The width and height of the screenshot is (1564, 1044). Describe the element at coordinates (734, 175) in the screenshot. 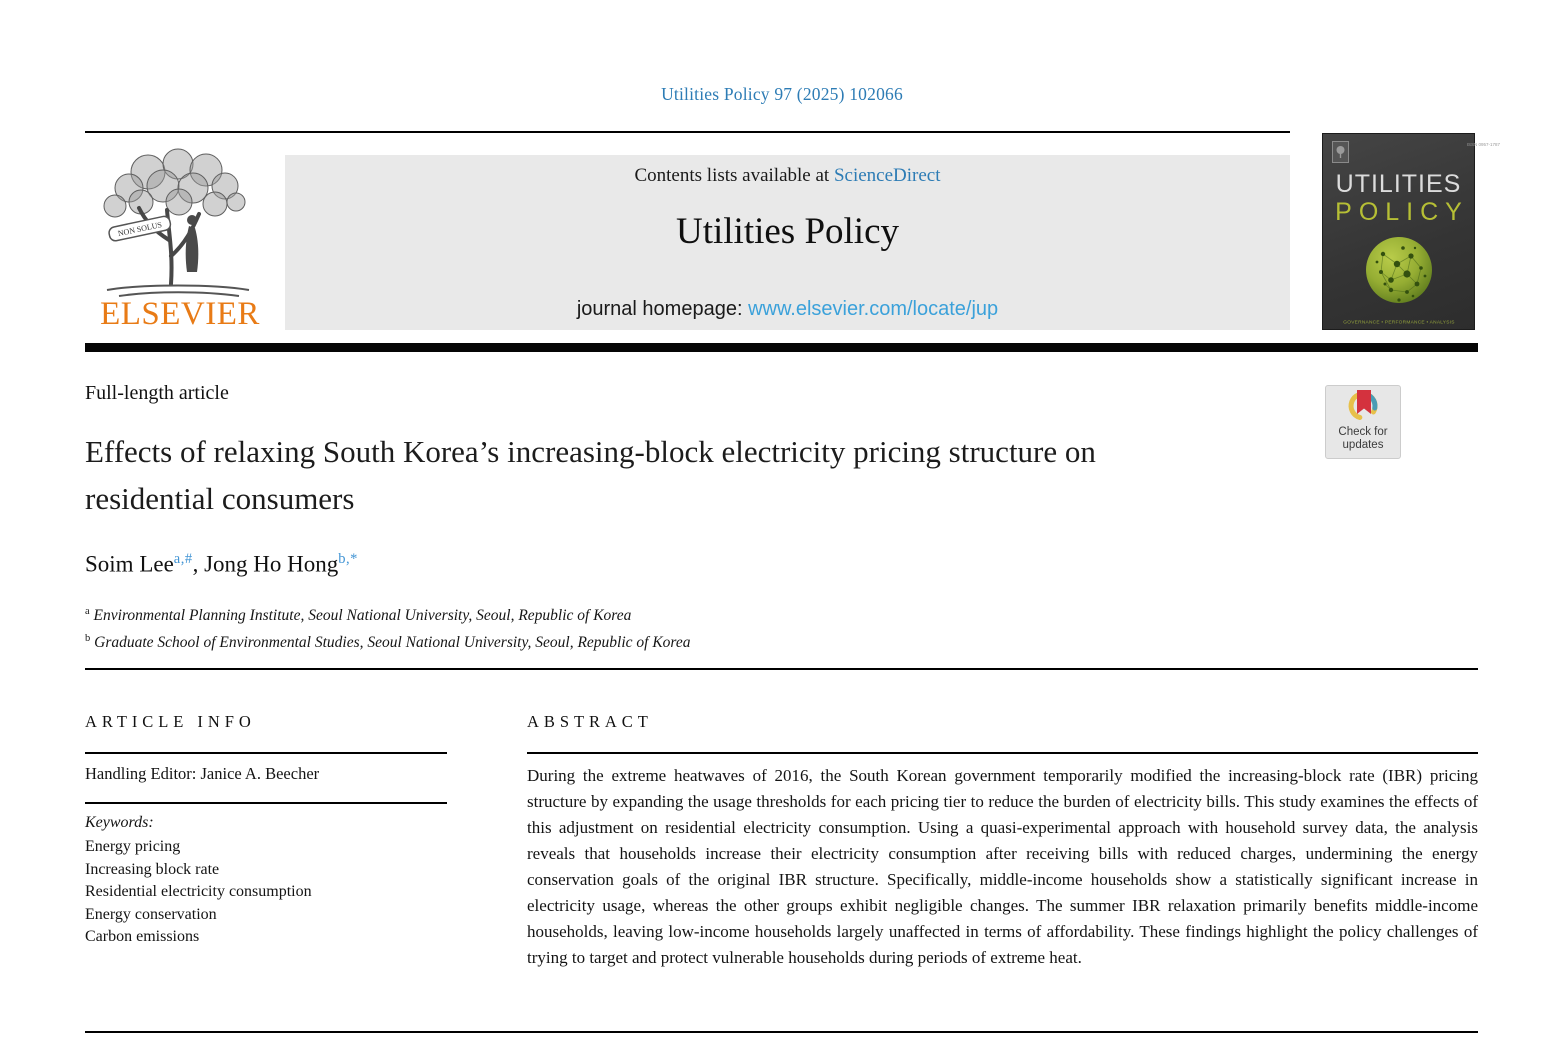

I see `contents-prefix: Contents lists available at` at that location.